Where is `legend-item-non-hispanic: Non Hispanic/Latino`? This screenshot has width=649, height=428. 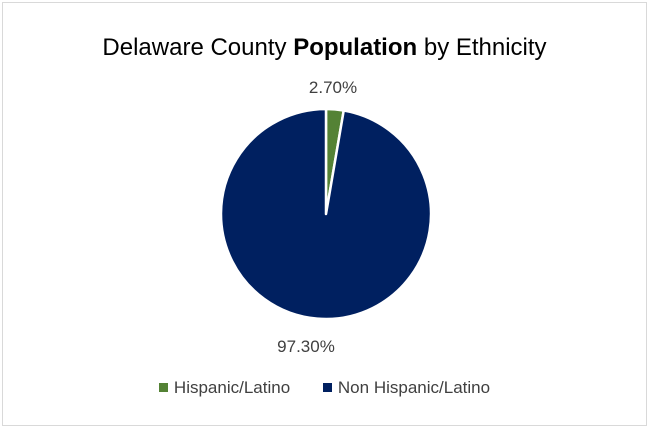 legend-item-non-hispanic: Non Hispanic/Latino is located at coordinates (406, 388).